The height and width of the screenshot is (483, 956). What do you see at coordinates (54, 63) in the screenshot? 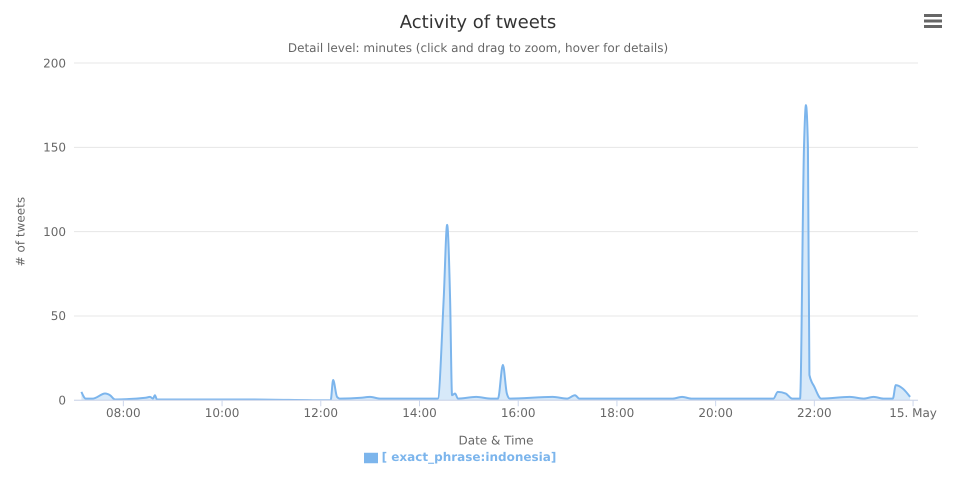
I see `y-tick-label: 200` at bounding box center [54, 63].